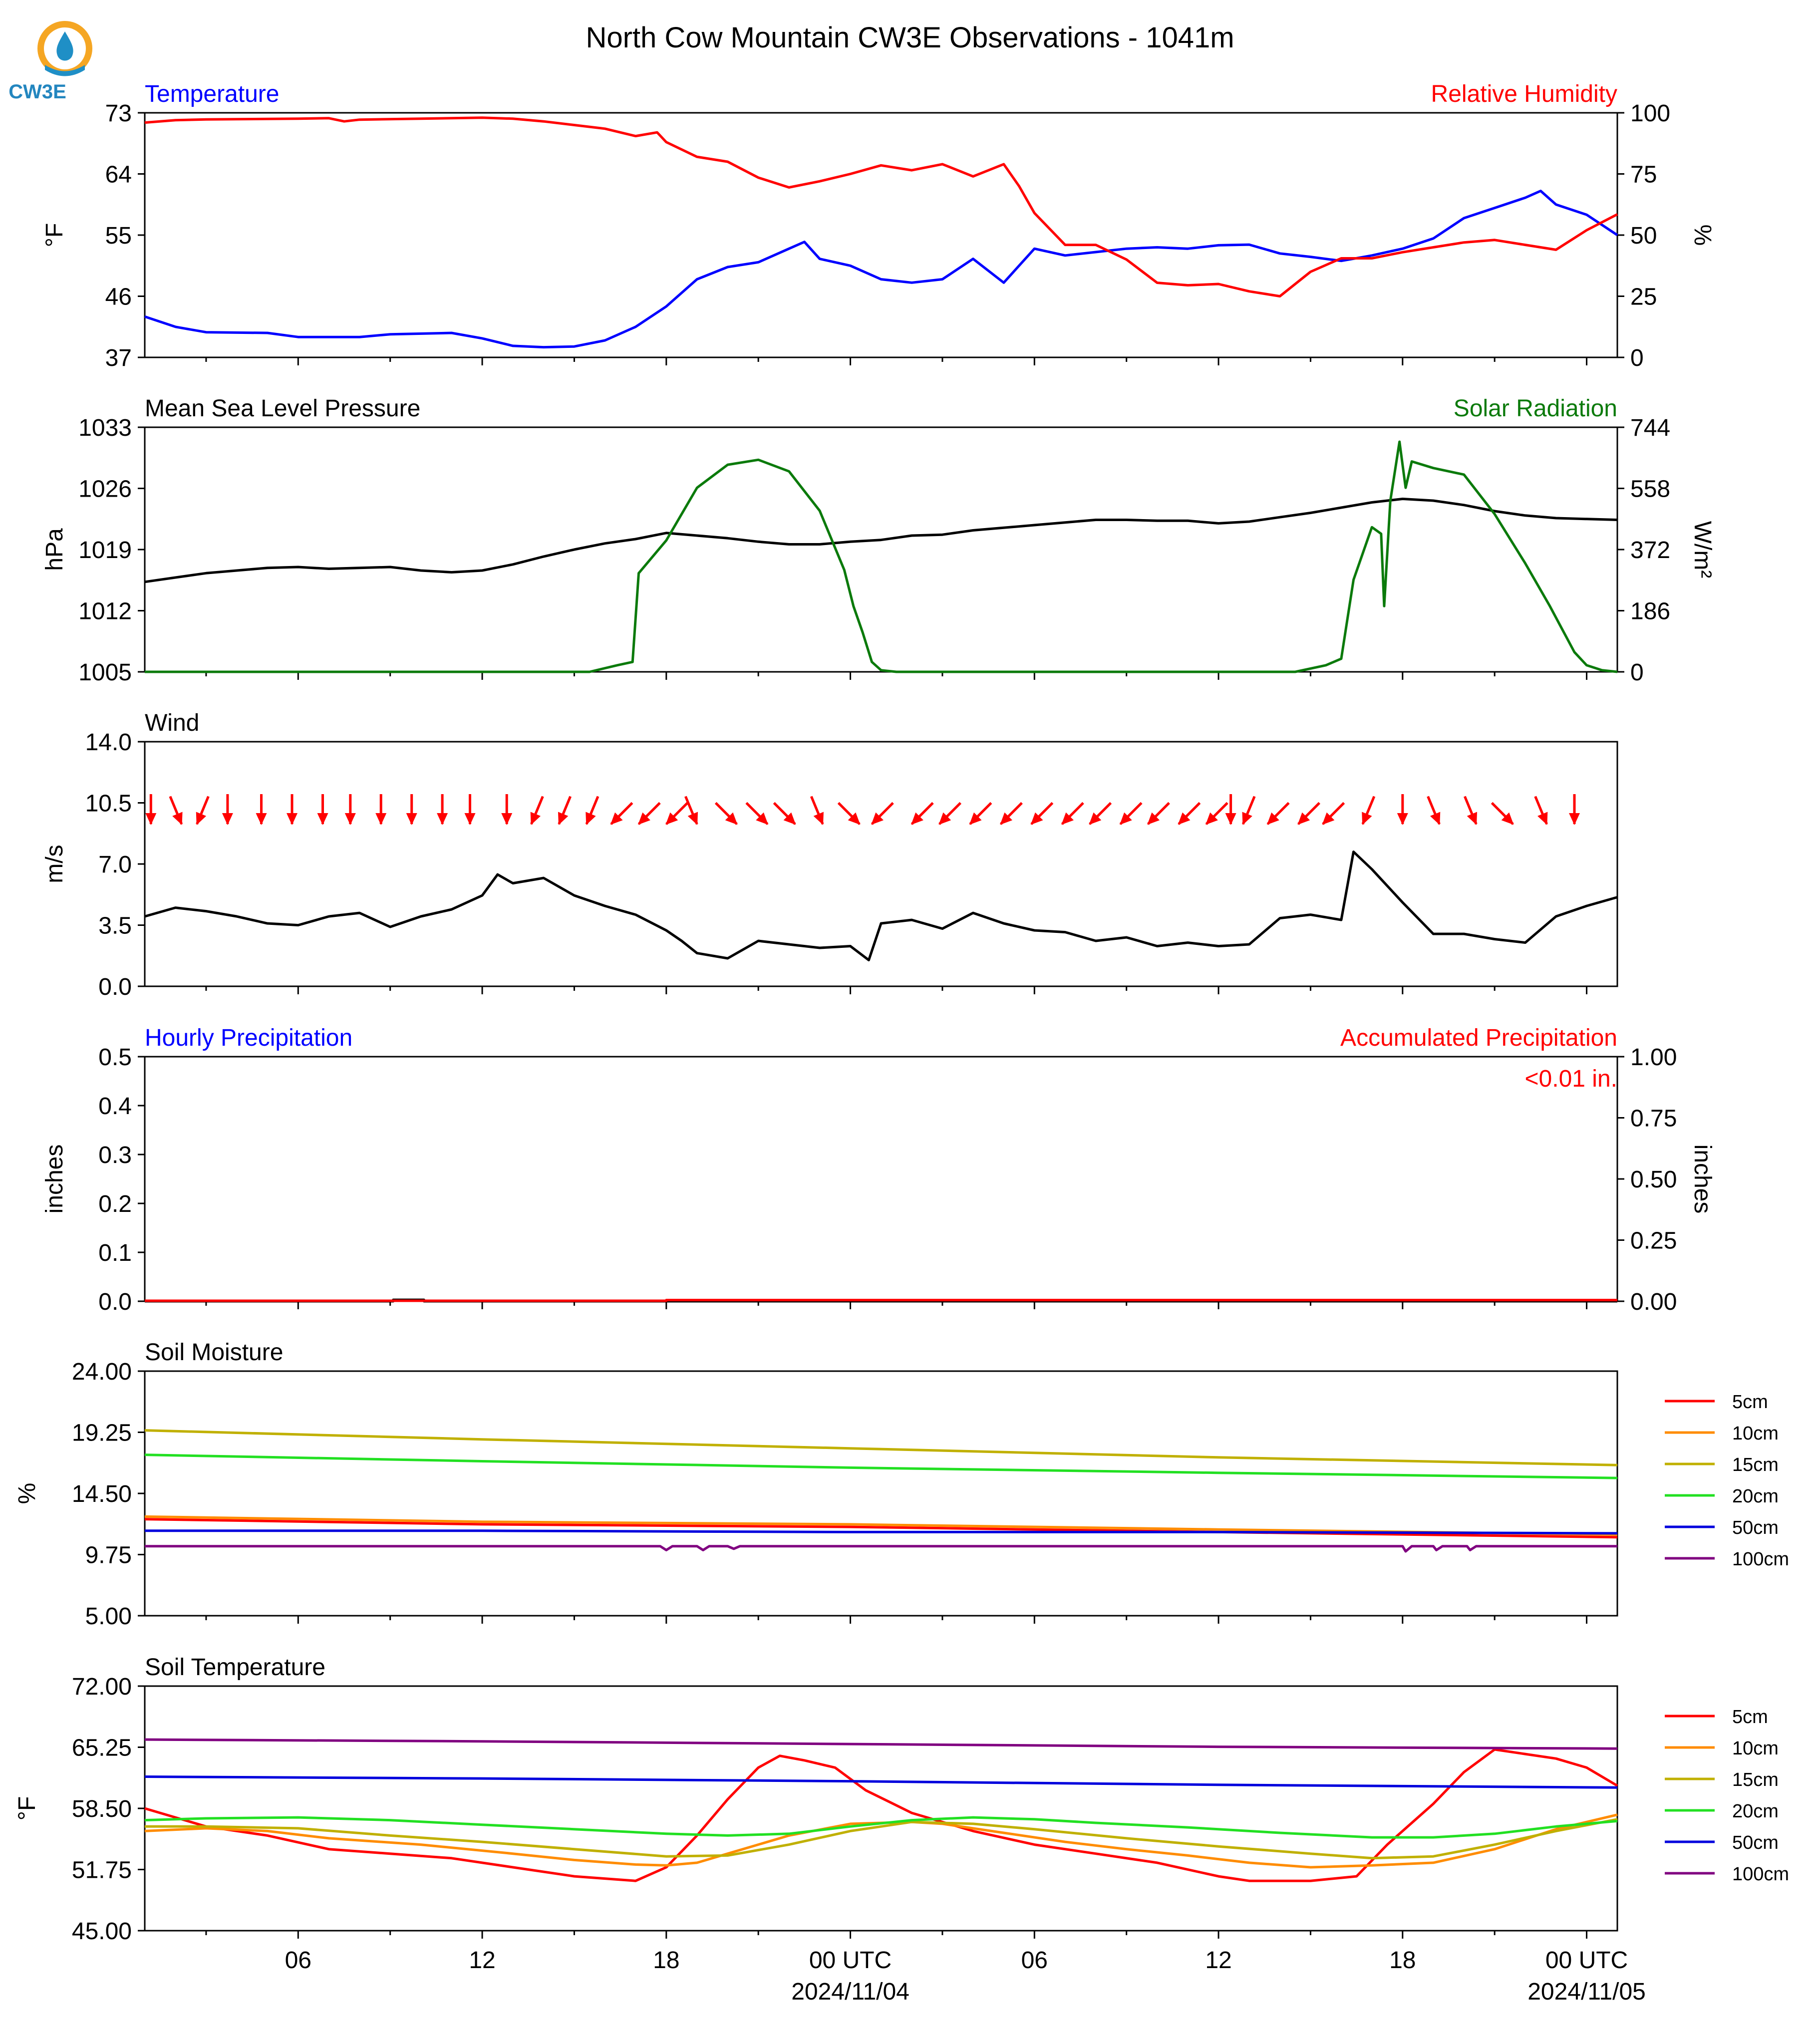 Image resolution: width=1820 pixels, height=2028 pixels. Describe the element at coordinates (1650, 428) in the screenshot. I see `y-tick-label-right: 744` at that location.